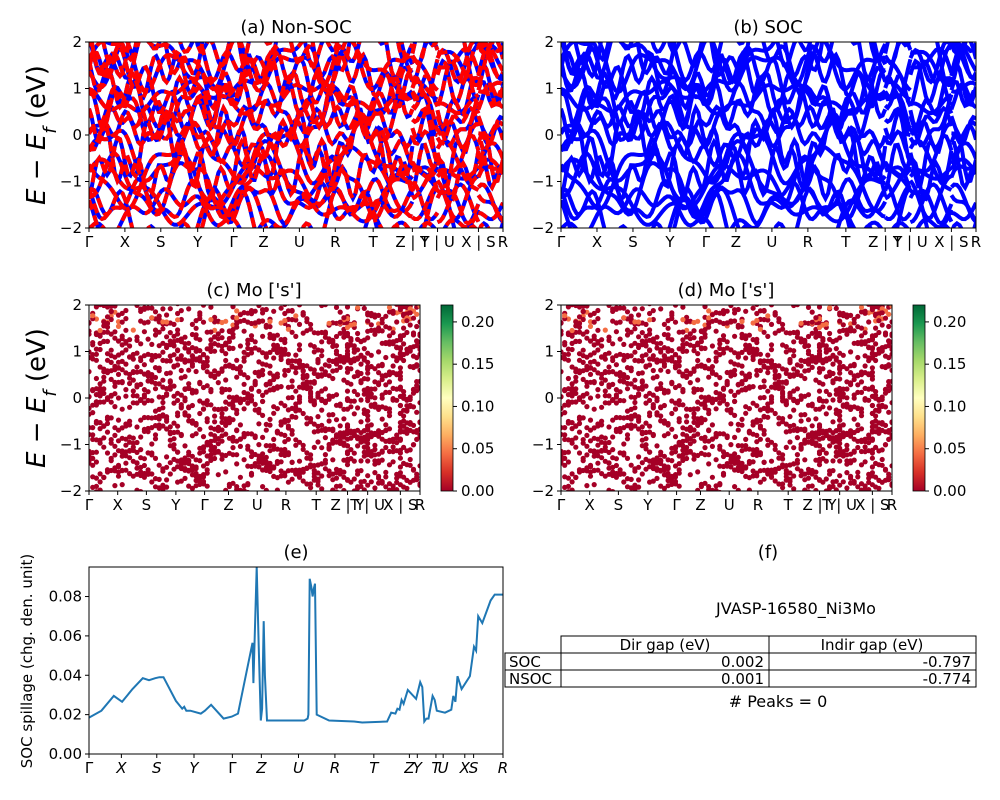 Image resolution: width=1000 pixels, height=800 pixels. I want to click on xtick-label: S, so click(633, 242).